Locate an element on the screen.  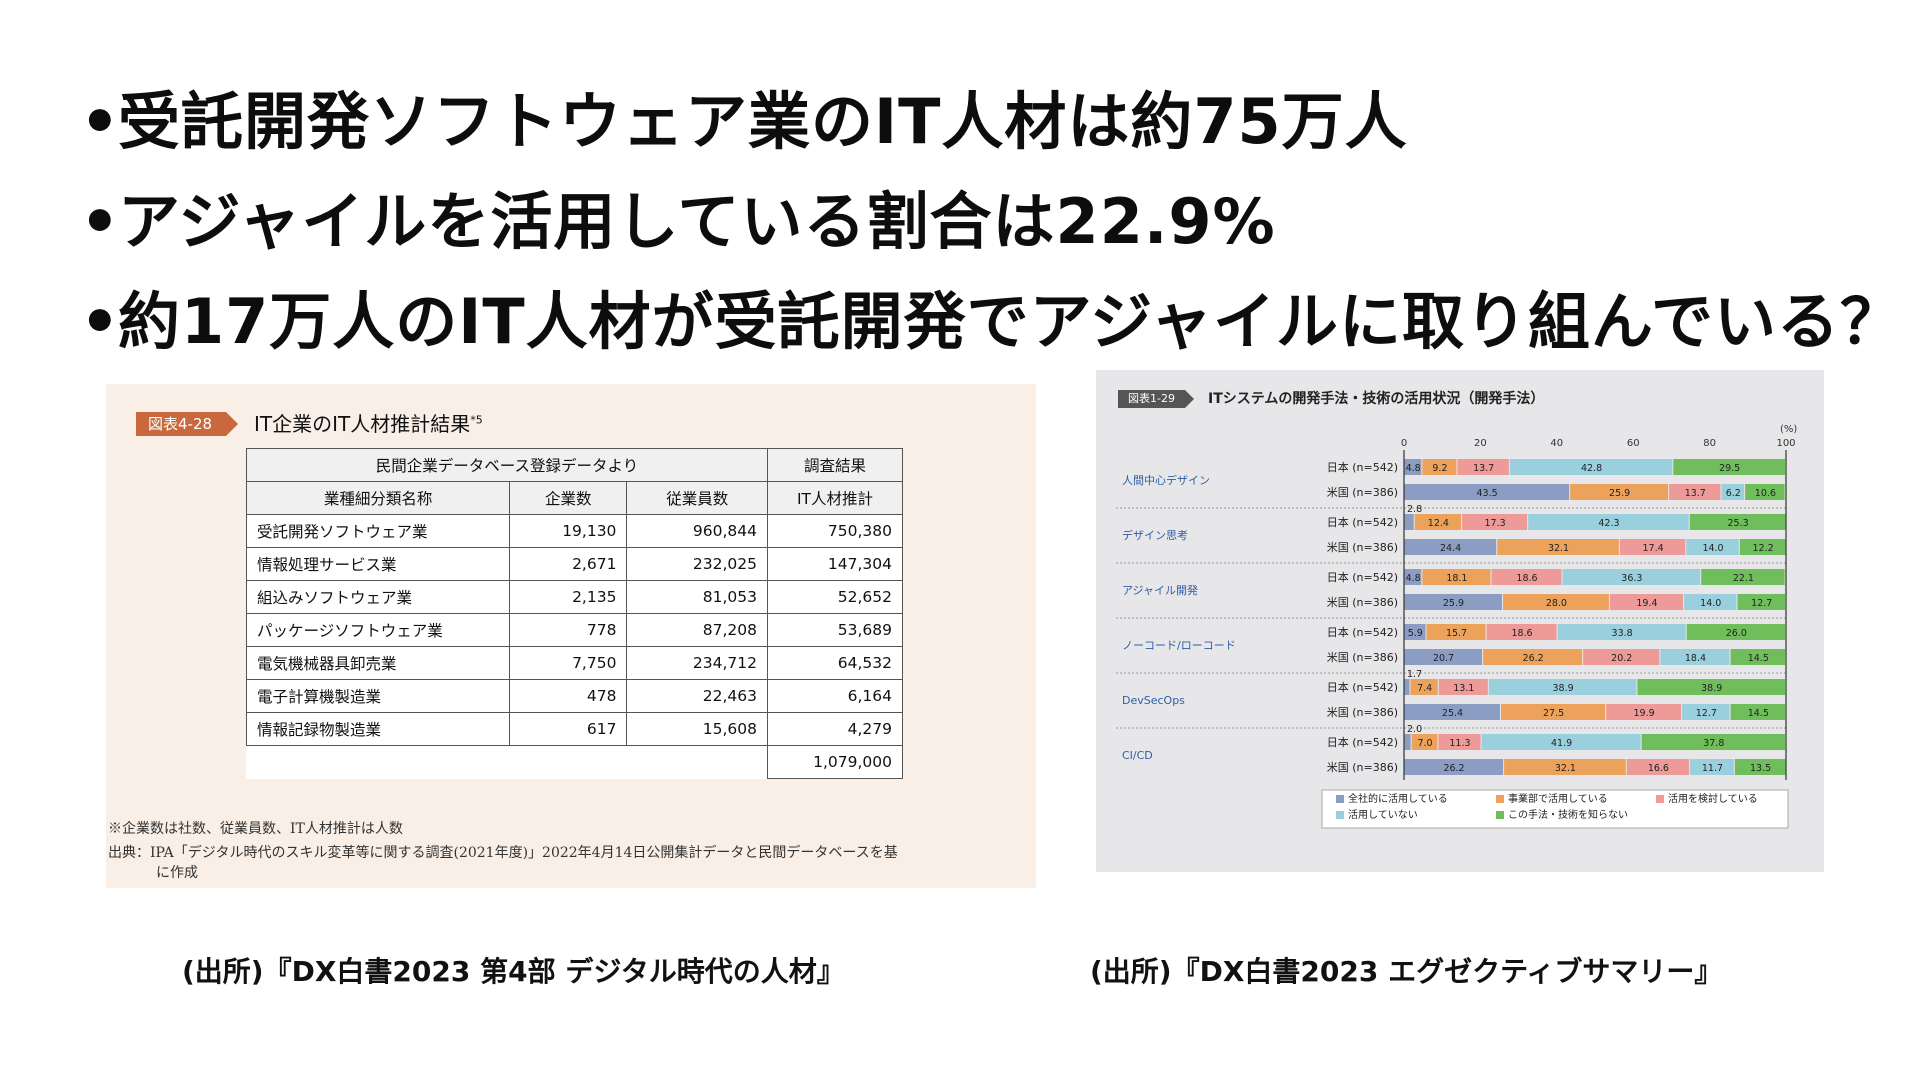
data-label: 4.8 is located at coordinates (1413, 468).